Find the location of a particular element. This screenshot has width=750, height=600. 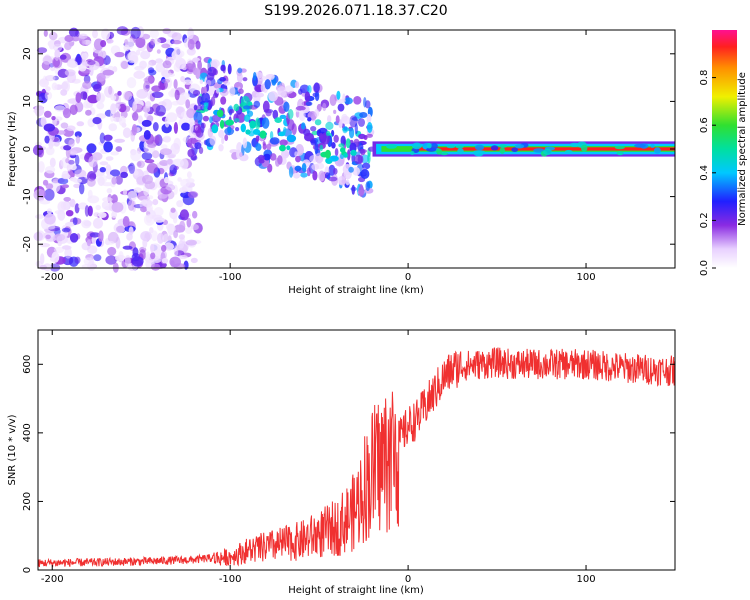

colorbar-label: Normalized spectral amplitude is located at coordinates (742, 149).